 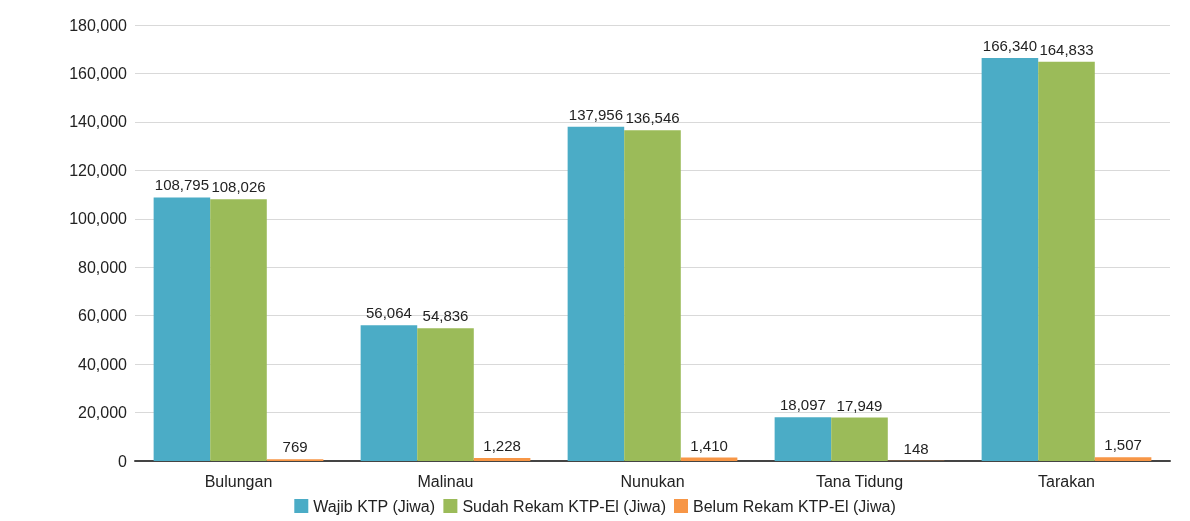 What do you see at coordinates (182, 185) in the screenshot?
I see `data-label: 108,795` at bounding box center [182, 185].